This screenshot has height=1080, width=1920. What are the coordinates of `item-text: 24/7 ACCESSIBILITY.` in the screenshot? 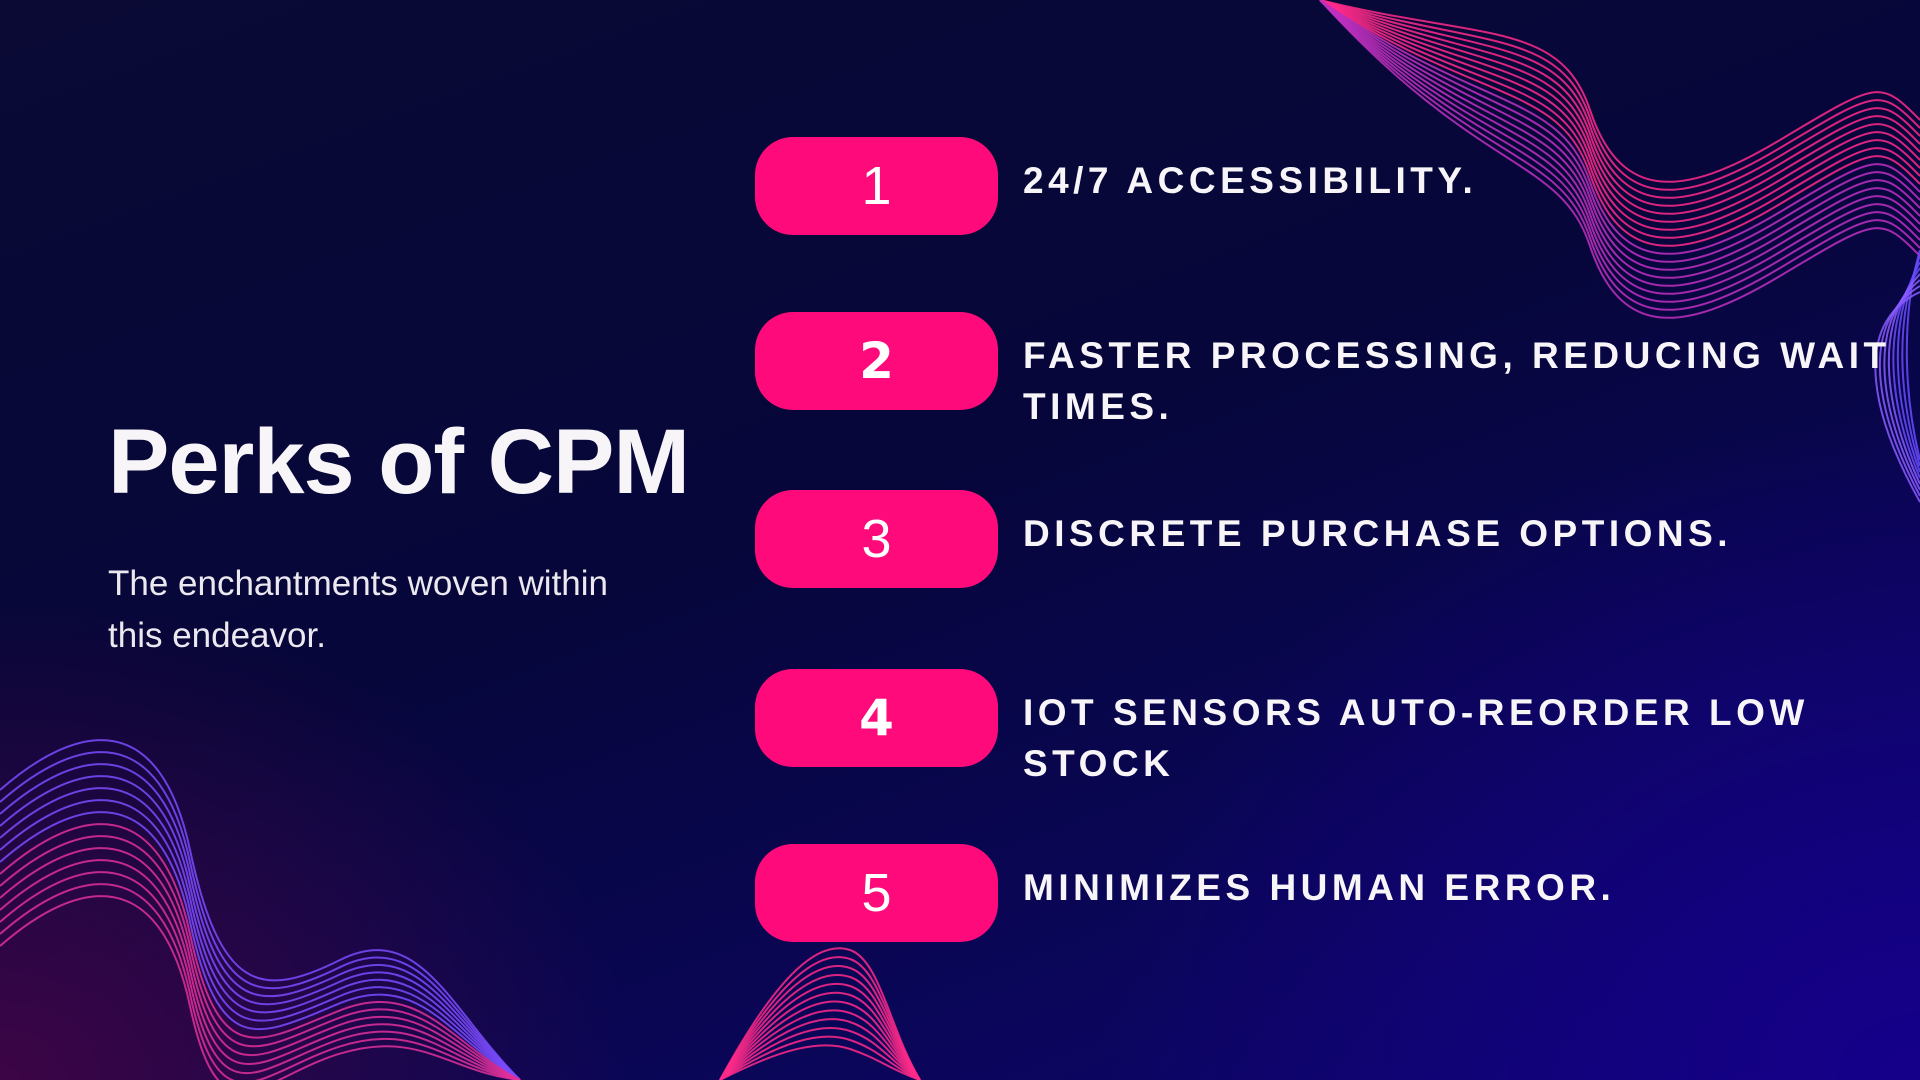 It's located at (1250, 180).